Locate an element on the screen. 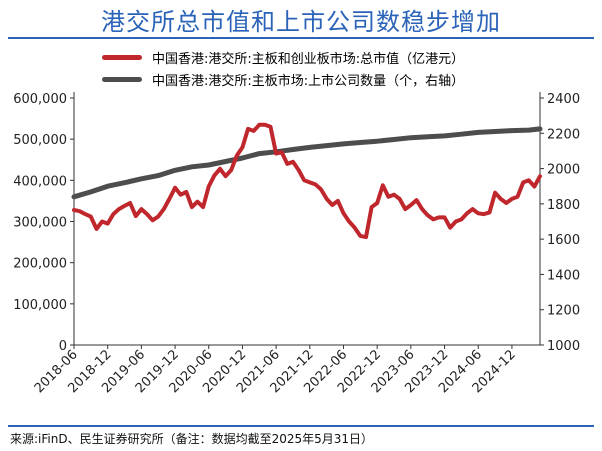 This screenshot has height=451, width=602. source-rule is located at coordinates (301, 426).